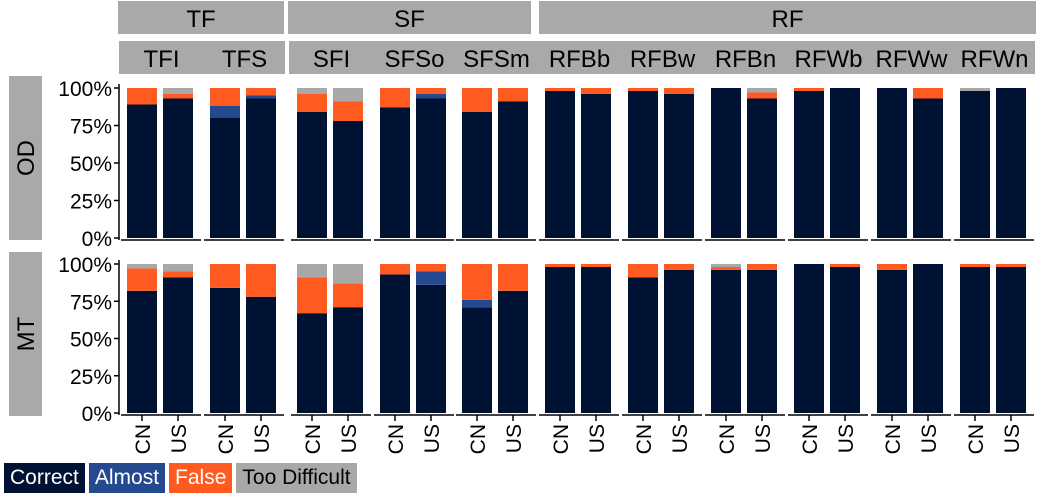  I want to click on panel-label-rfbn: RFBn, so click(745, 59).